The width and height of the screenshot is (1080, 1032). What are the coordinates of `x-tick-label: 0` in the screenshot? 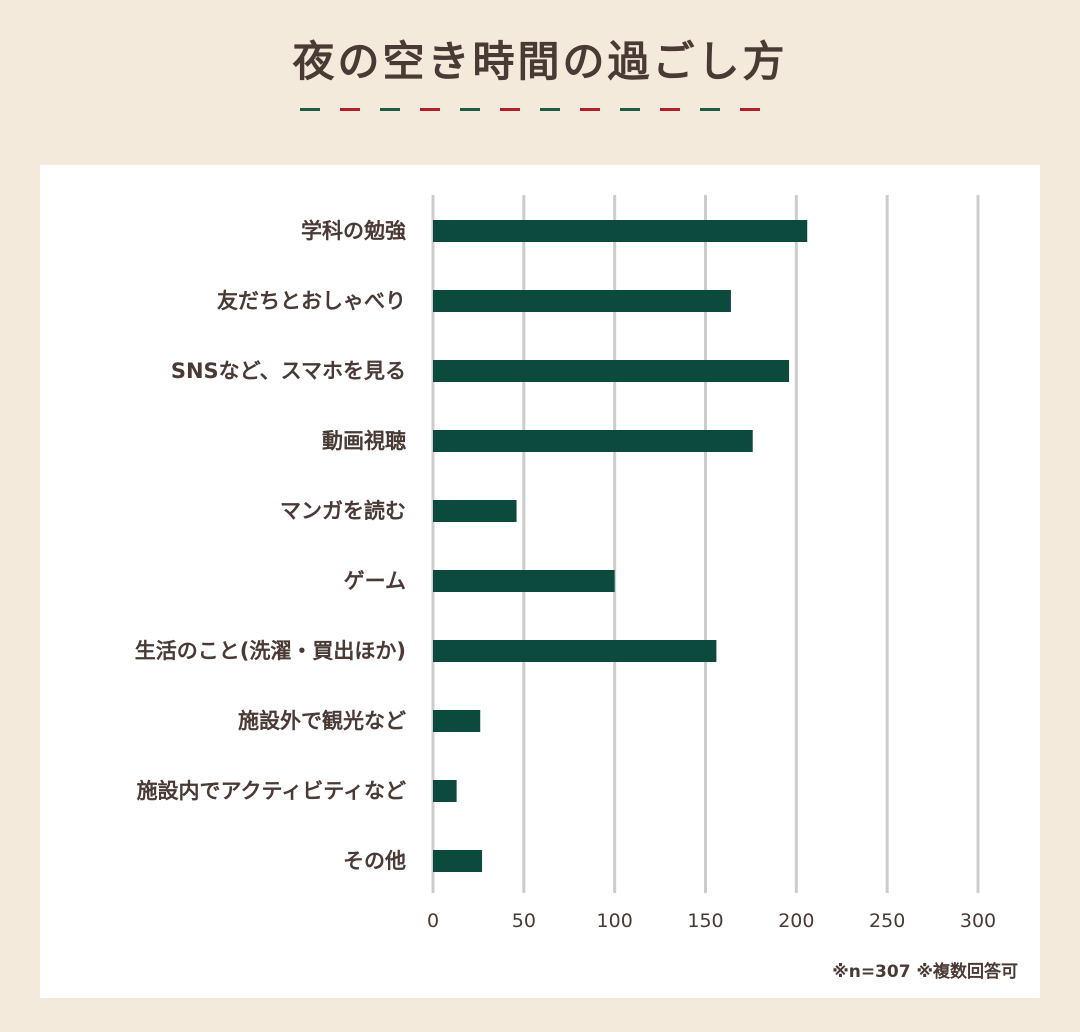 It's located at (433, 921).